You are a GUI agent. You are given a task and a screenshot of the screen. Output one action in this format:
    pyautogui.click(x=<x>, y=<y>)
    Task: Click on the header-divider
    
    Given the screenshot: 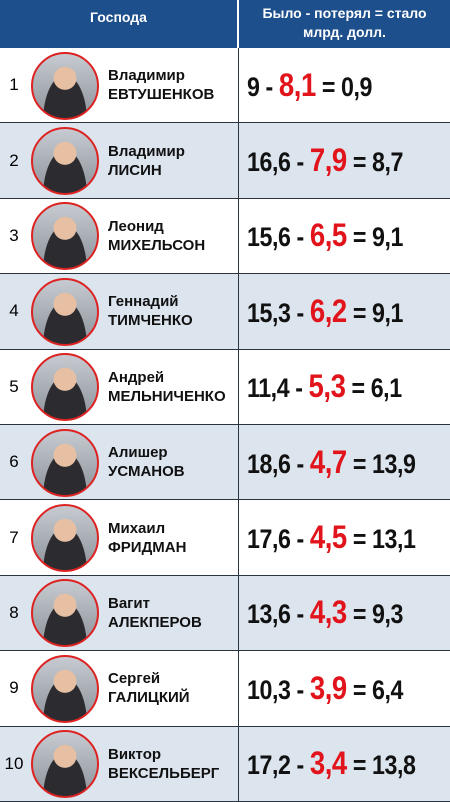 What is the action you would take?
    pyautogui.click(x=238, y=24)
    